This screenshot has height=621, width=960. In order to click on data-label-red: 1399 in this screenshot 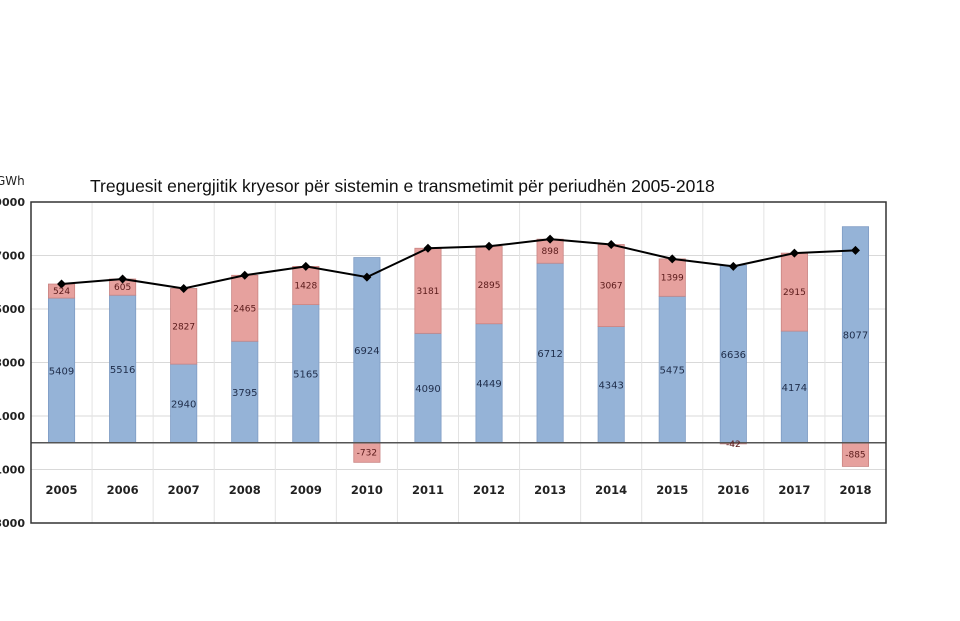, I will do `click(672, 279)`.